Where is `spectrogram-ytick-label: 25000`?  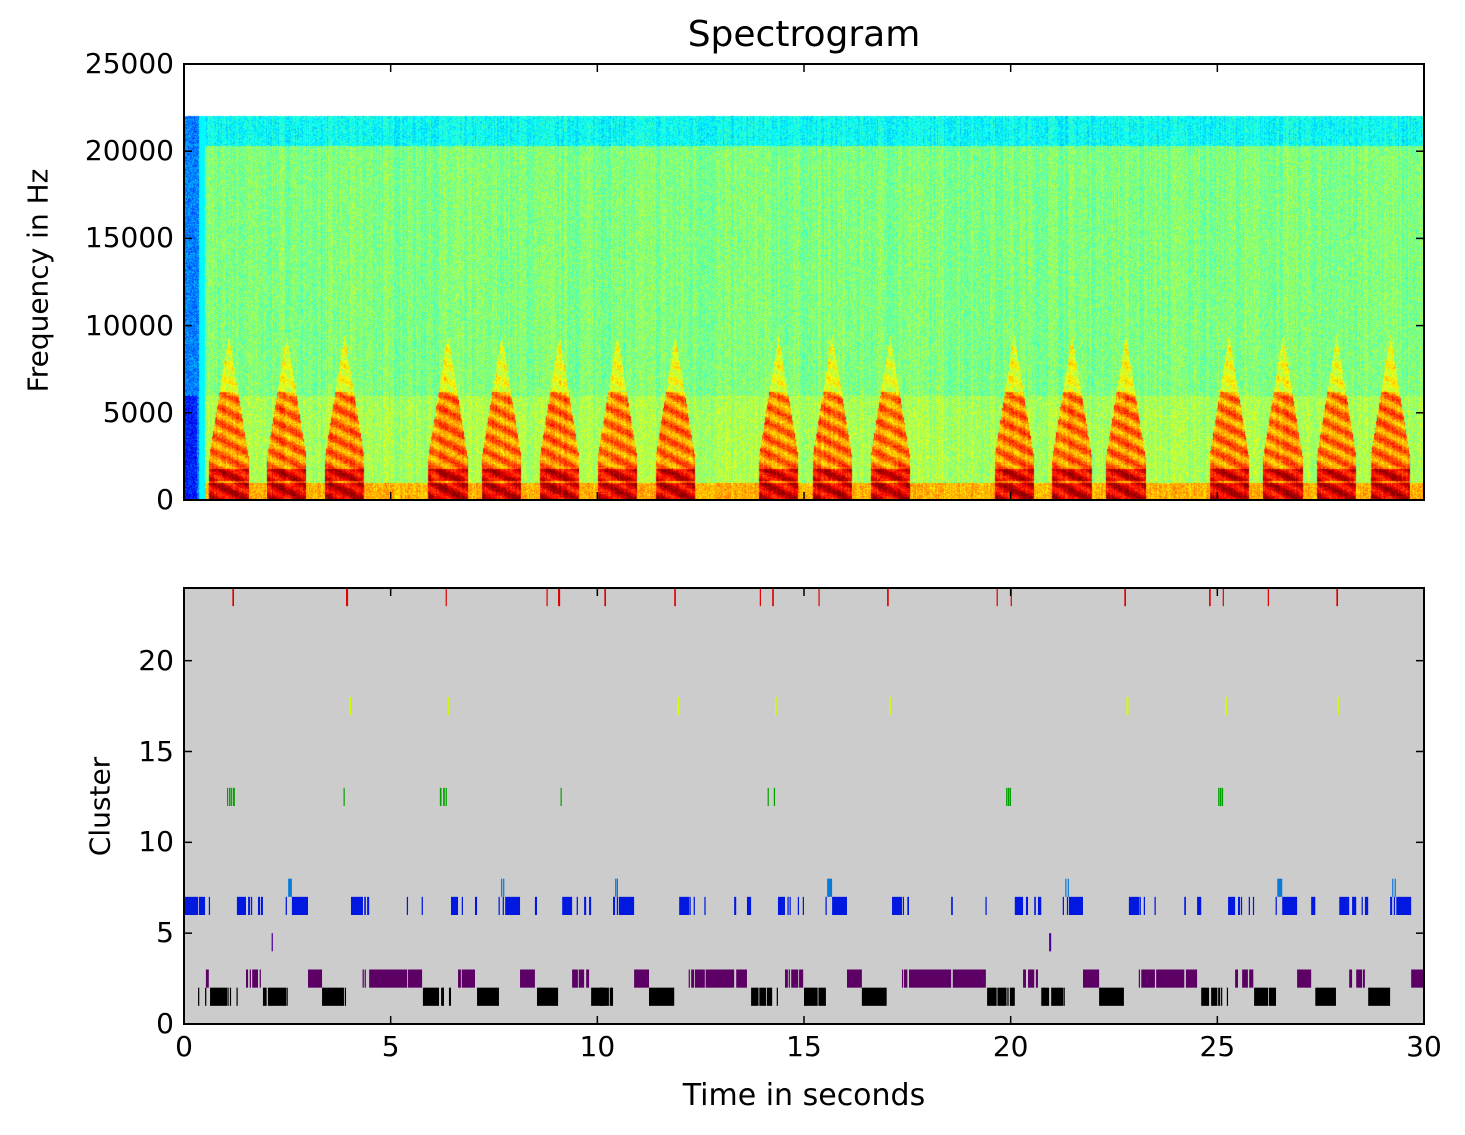
spectrogram-ytick-label: 25000 is located at coordinates (129, 63).